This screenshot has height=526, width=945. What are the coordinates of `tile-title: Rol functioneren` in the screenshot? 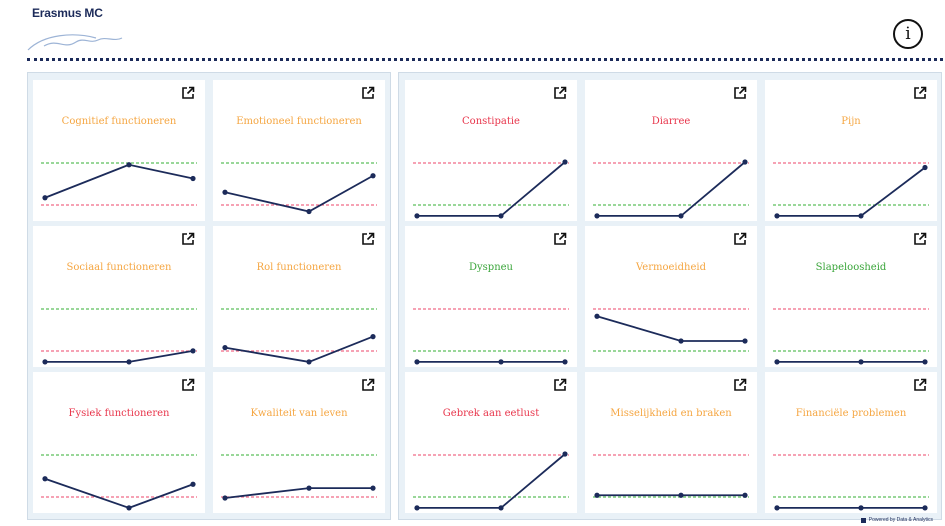 It's located at (299, 267).